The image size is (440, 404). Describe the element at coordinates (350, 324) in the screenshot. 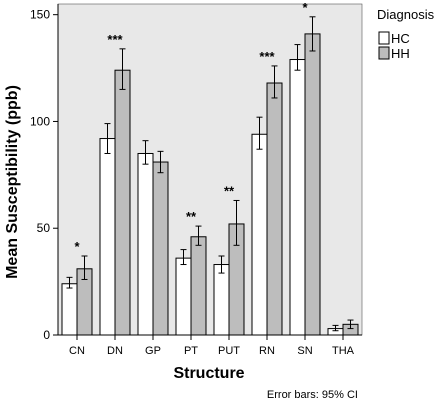

I see `error-bar-hh-tha` at that location.